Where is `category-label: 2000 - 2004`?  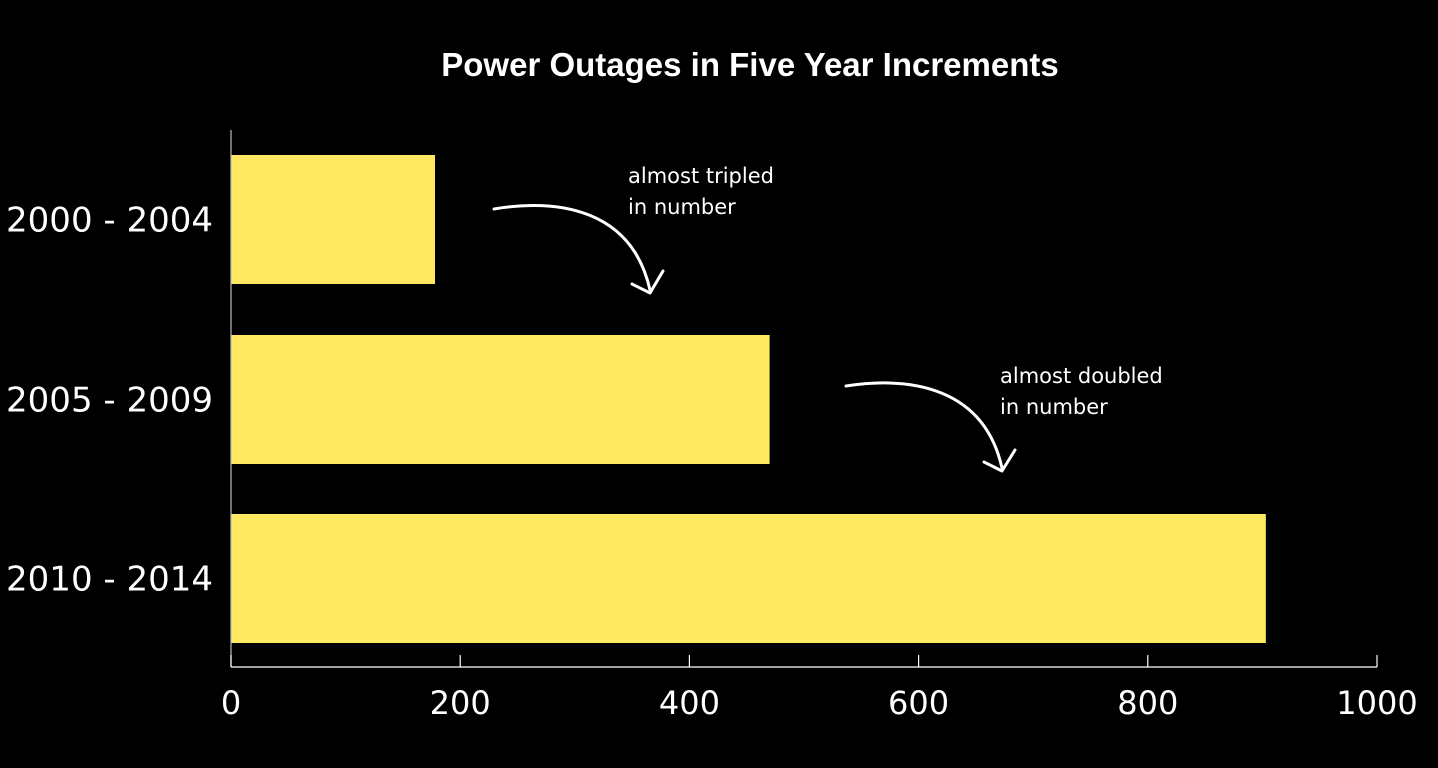 category-label: 2000 - 2004 is located at coordinates (109, 221).